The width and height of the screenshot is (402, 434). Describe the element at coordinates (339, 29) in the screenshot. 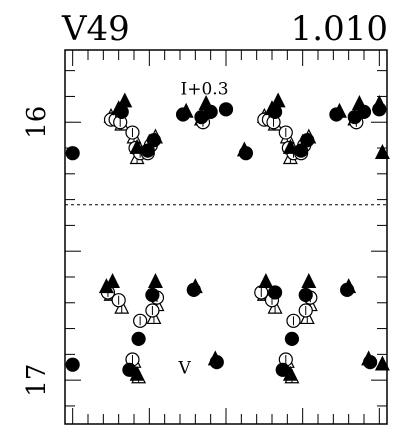

I see `period-label: 1.010` at that location.